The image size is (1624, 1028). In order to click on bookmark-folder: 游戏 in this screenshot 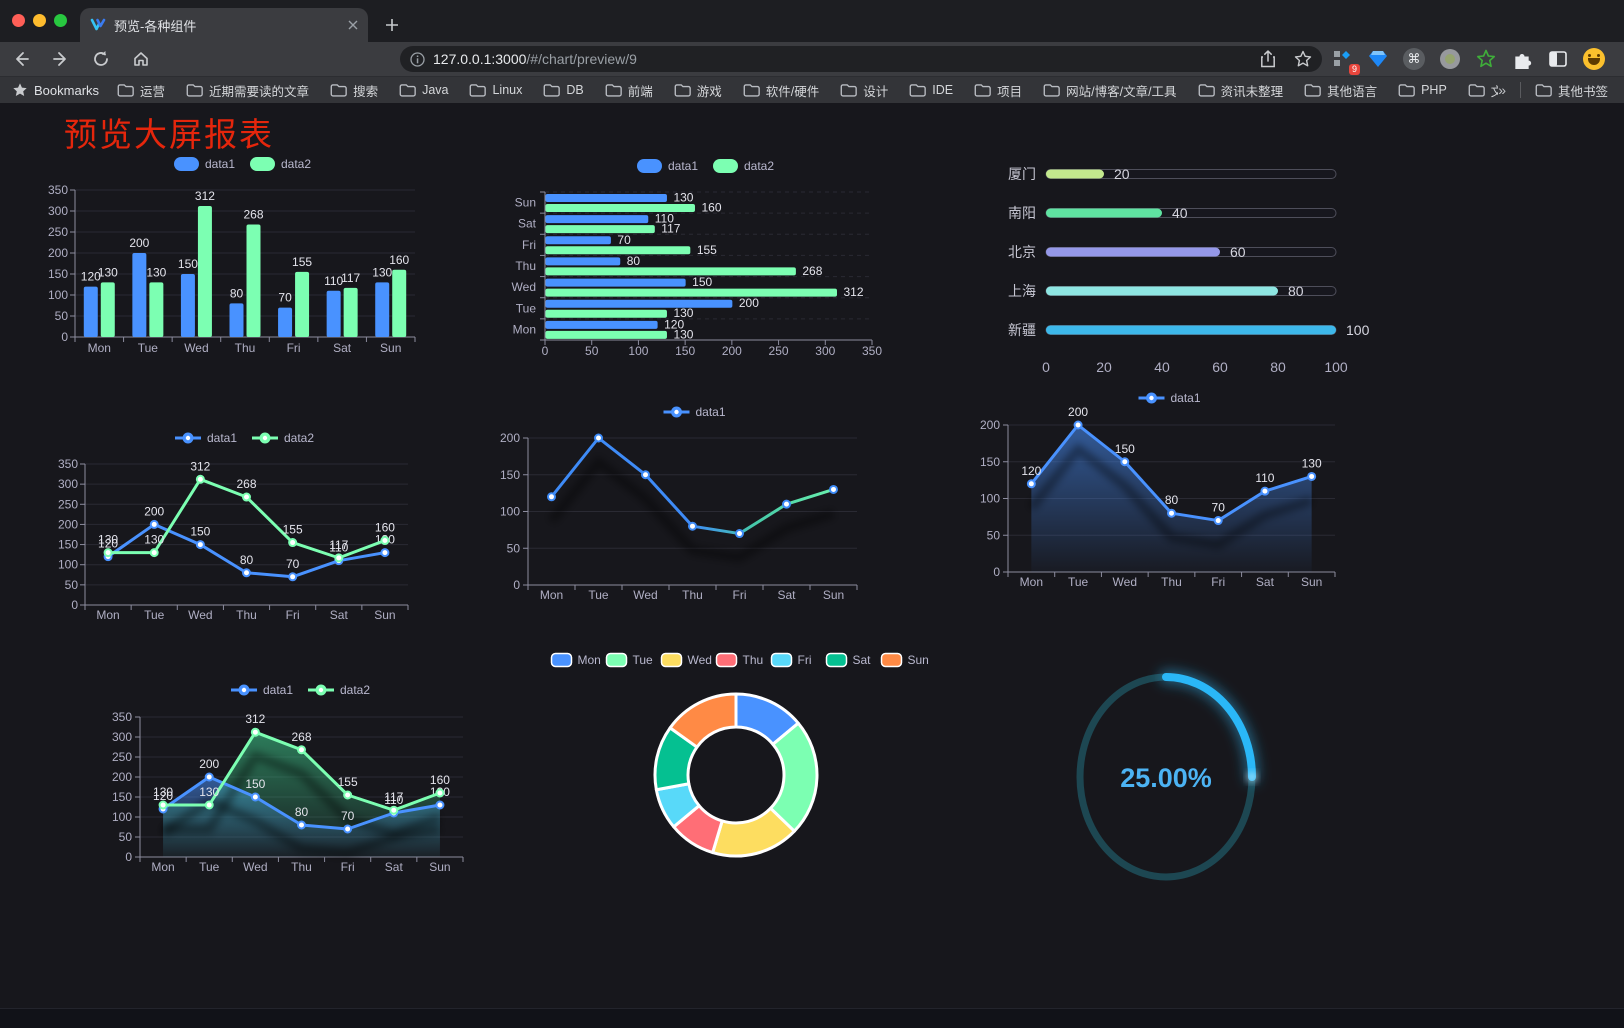, I will do `click(698, 90)`.